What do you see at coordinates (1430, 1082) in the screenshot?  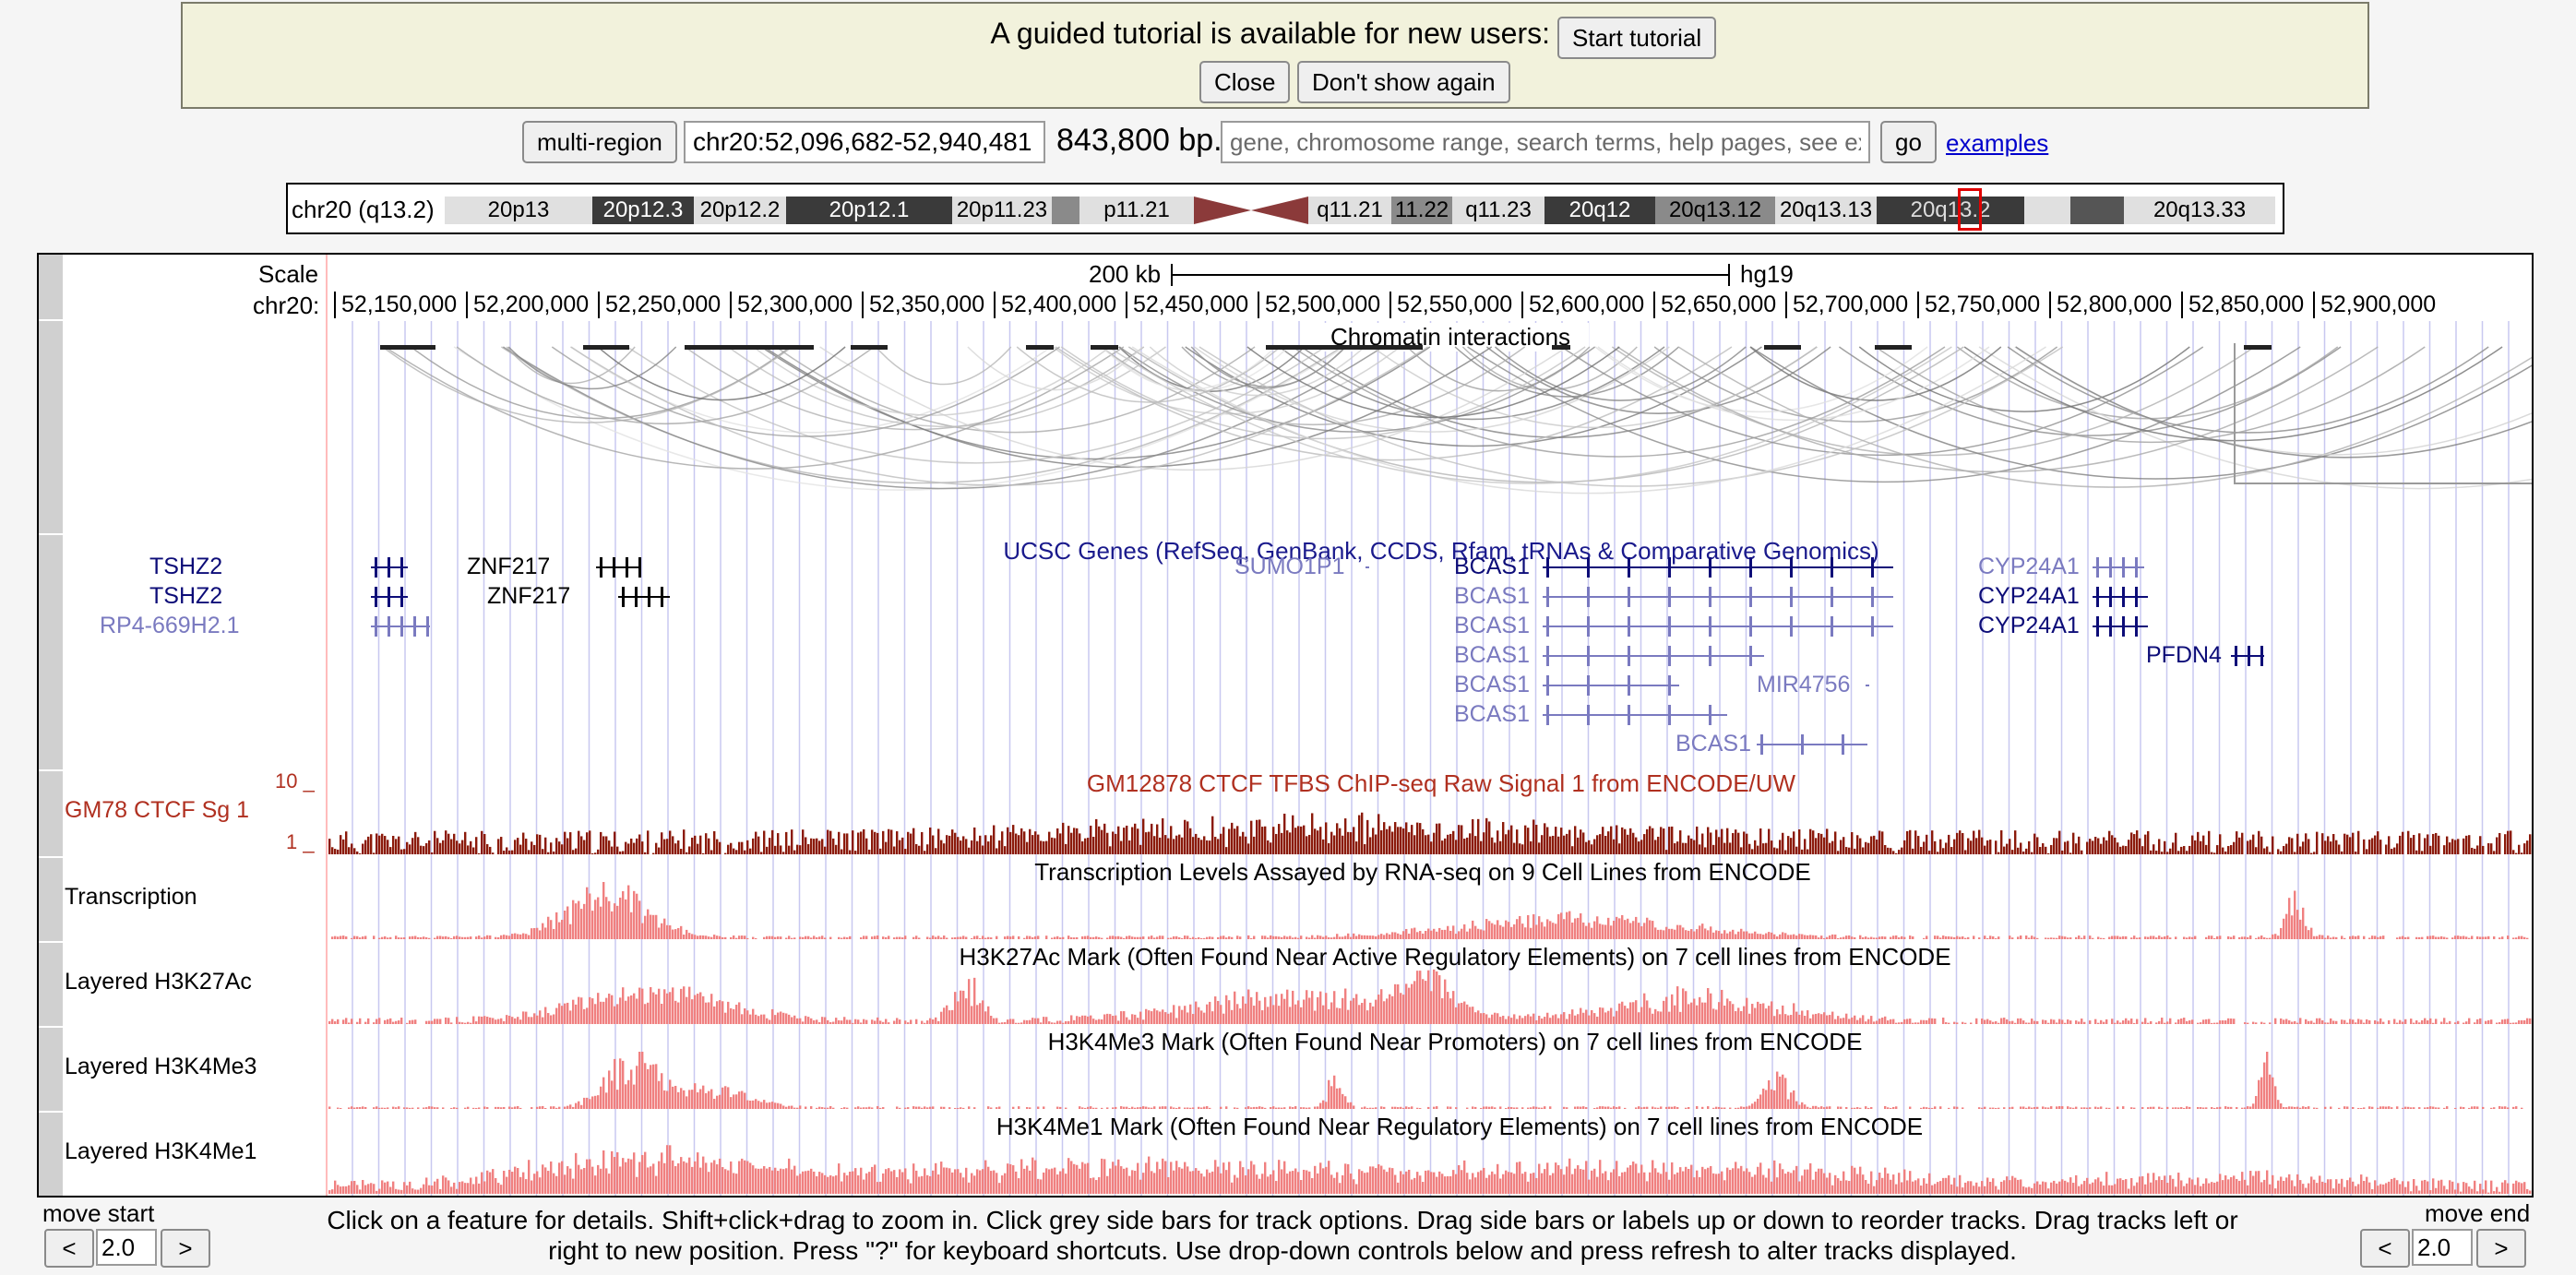 I see `h3k4me3-signal` at bounding box center [1430, 1082].